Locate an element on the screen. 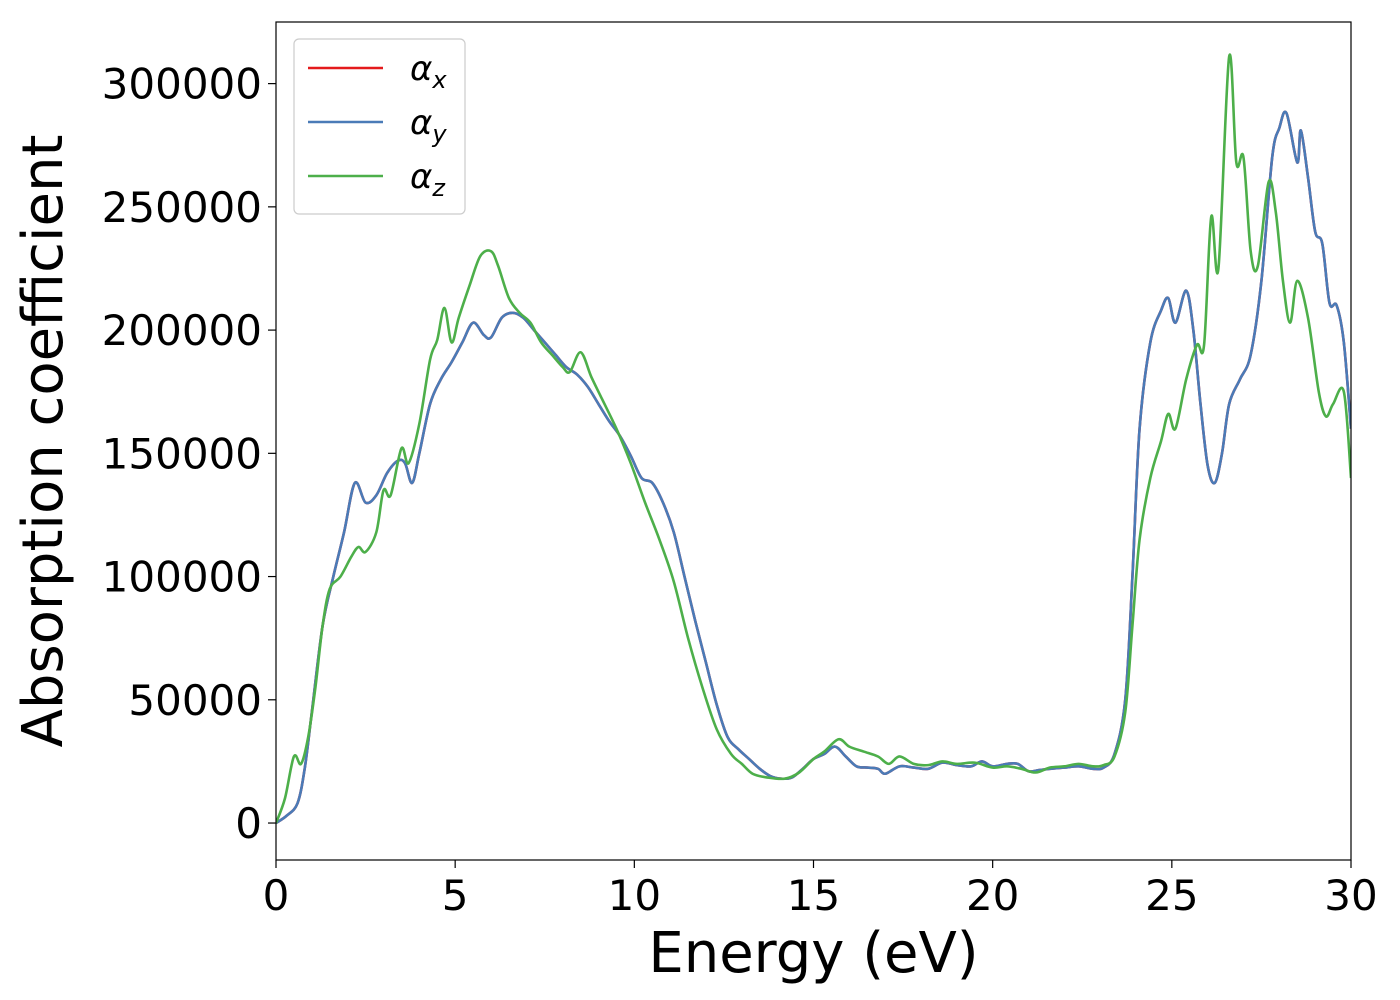 The height and width of the screenshot is (1000, 1400). y-tick-label: 100000 is located at coordinates (182, 577).